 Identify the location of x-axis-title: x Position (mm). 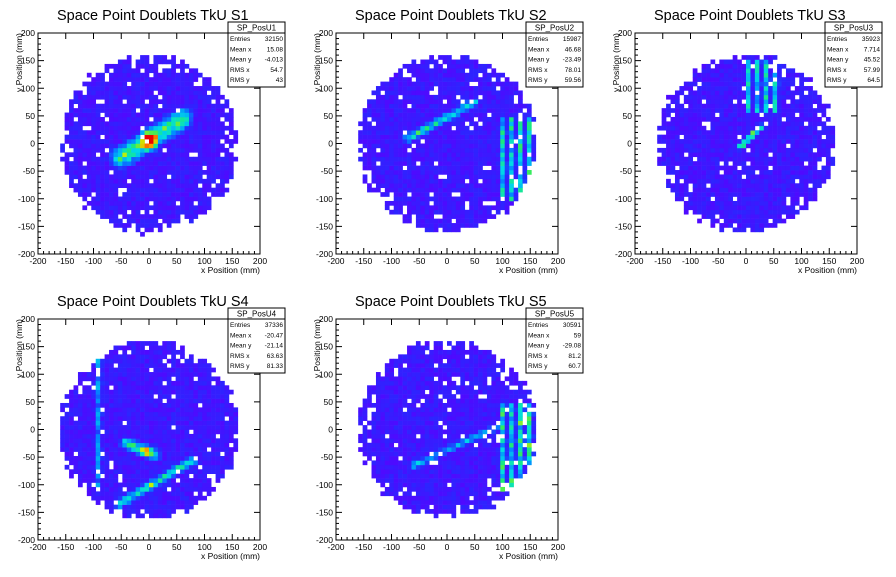
(827, 270).